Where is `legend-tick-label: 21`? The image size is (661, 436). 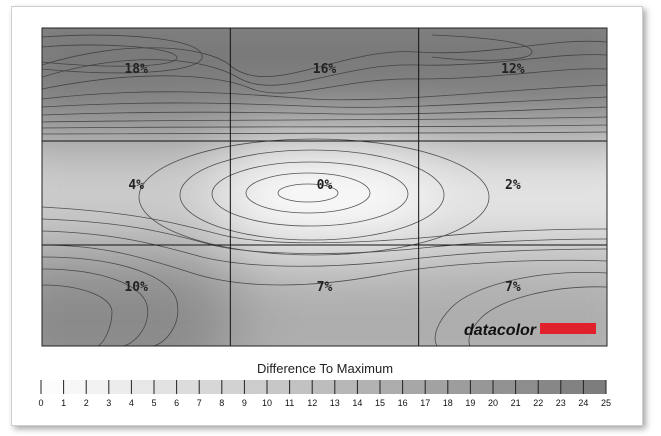 legend-tick-label: 21 is located at coordinates (516, 403).